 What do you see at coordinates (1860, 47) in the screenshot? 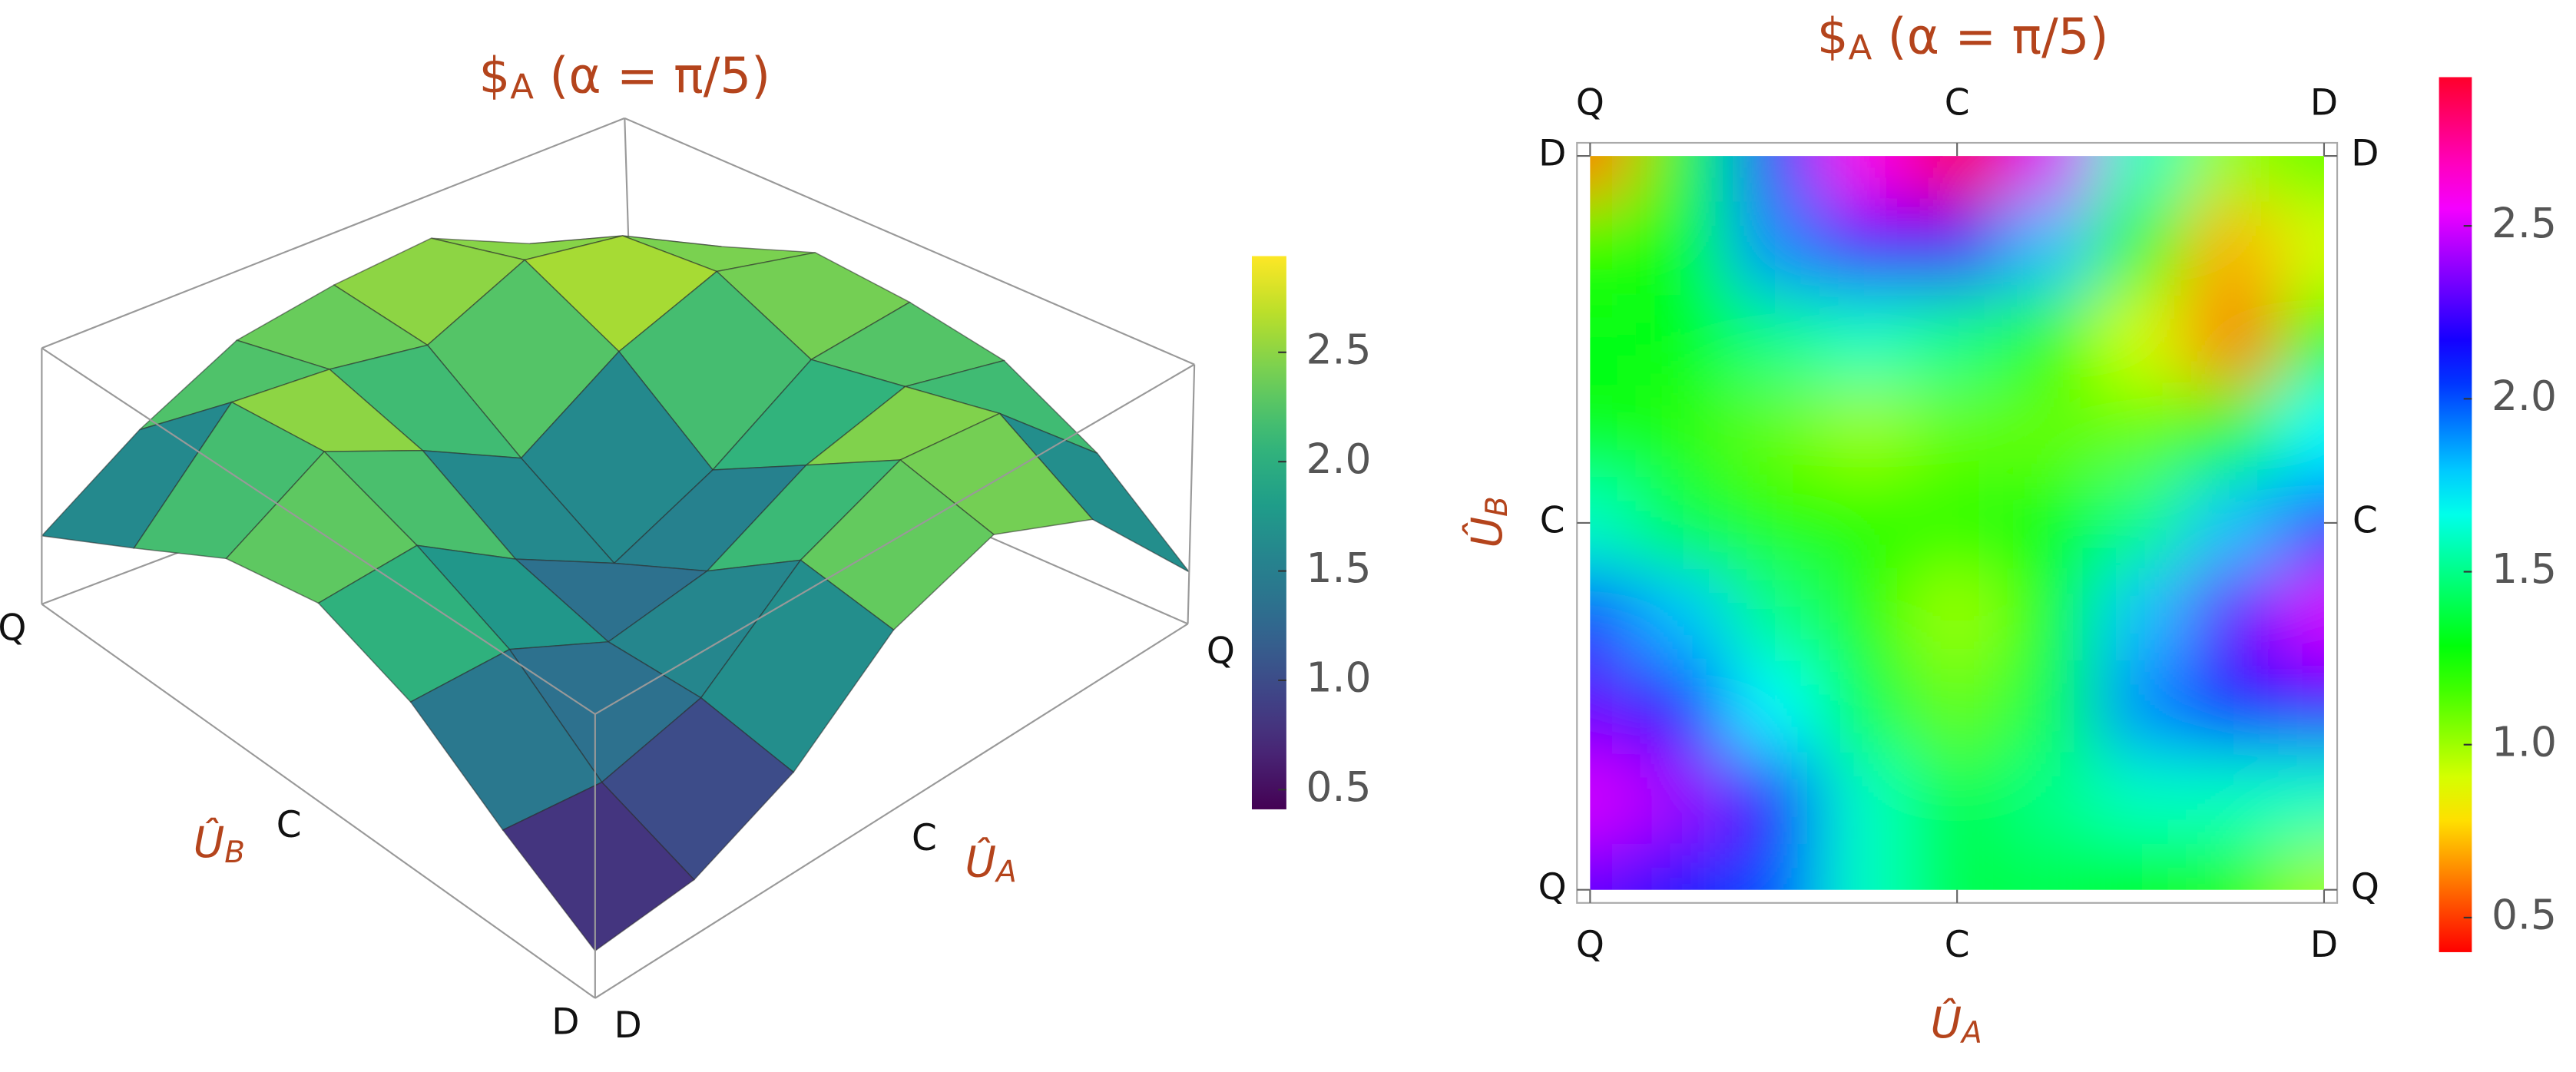
I see `chart-title-sub: A` at bounding box center [1860, 47].